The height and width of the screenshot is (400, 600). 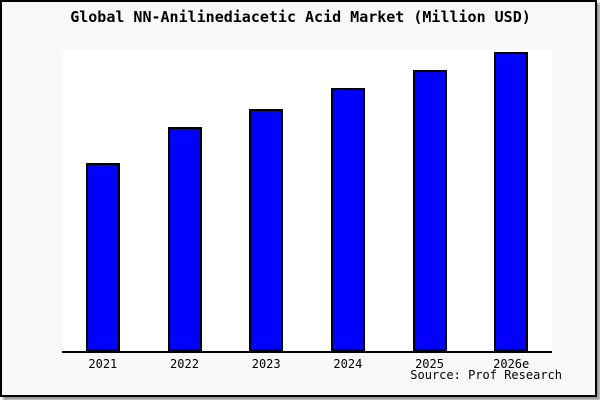 I want to click on x-tick-label-2024: 2024, so click(x=348, y=364).